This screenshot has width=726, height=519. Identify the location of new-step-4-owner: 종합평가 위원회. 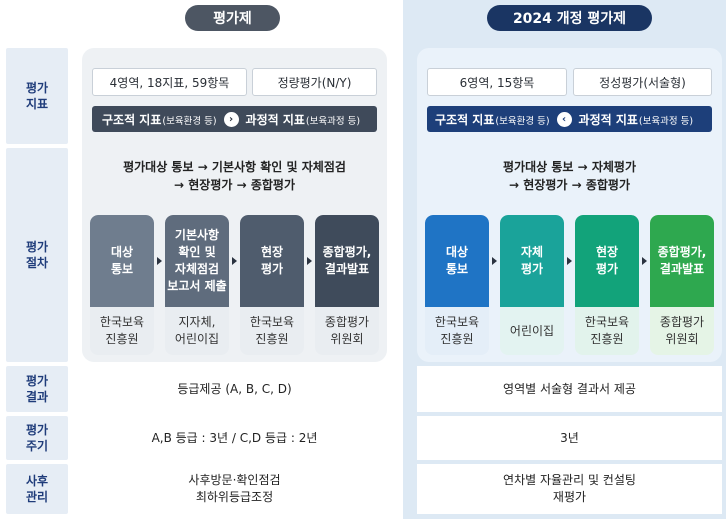
(682, 330).